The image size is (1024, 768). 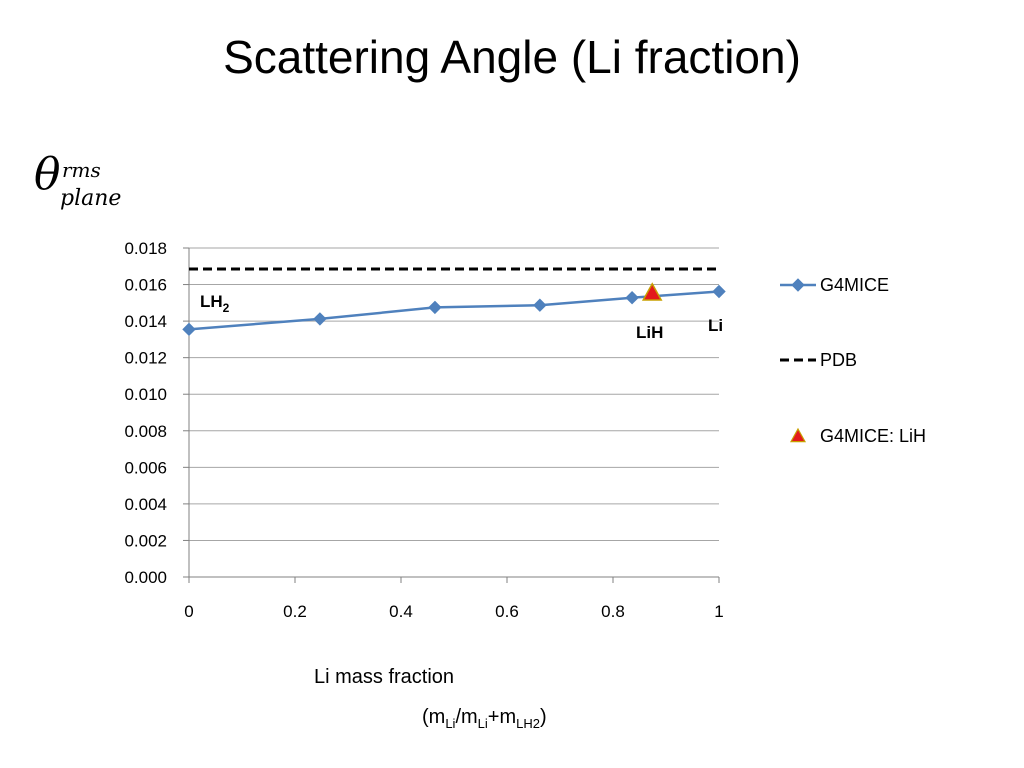 I want to click on x-axis-formula: (mLi/mLi+mLH2), so click(x=484, y=718).